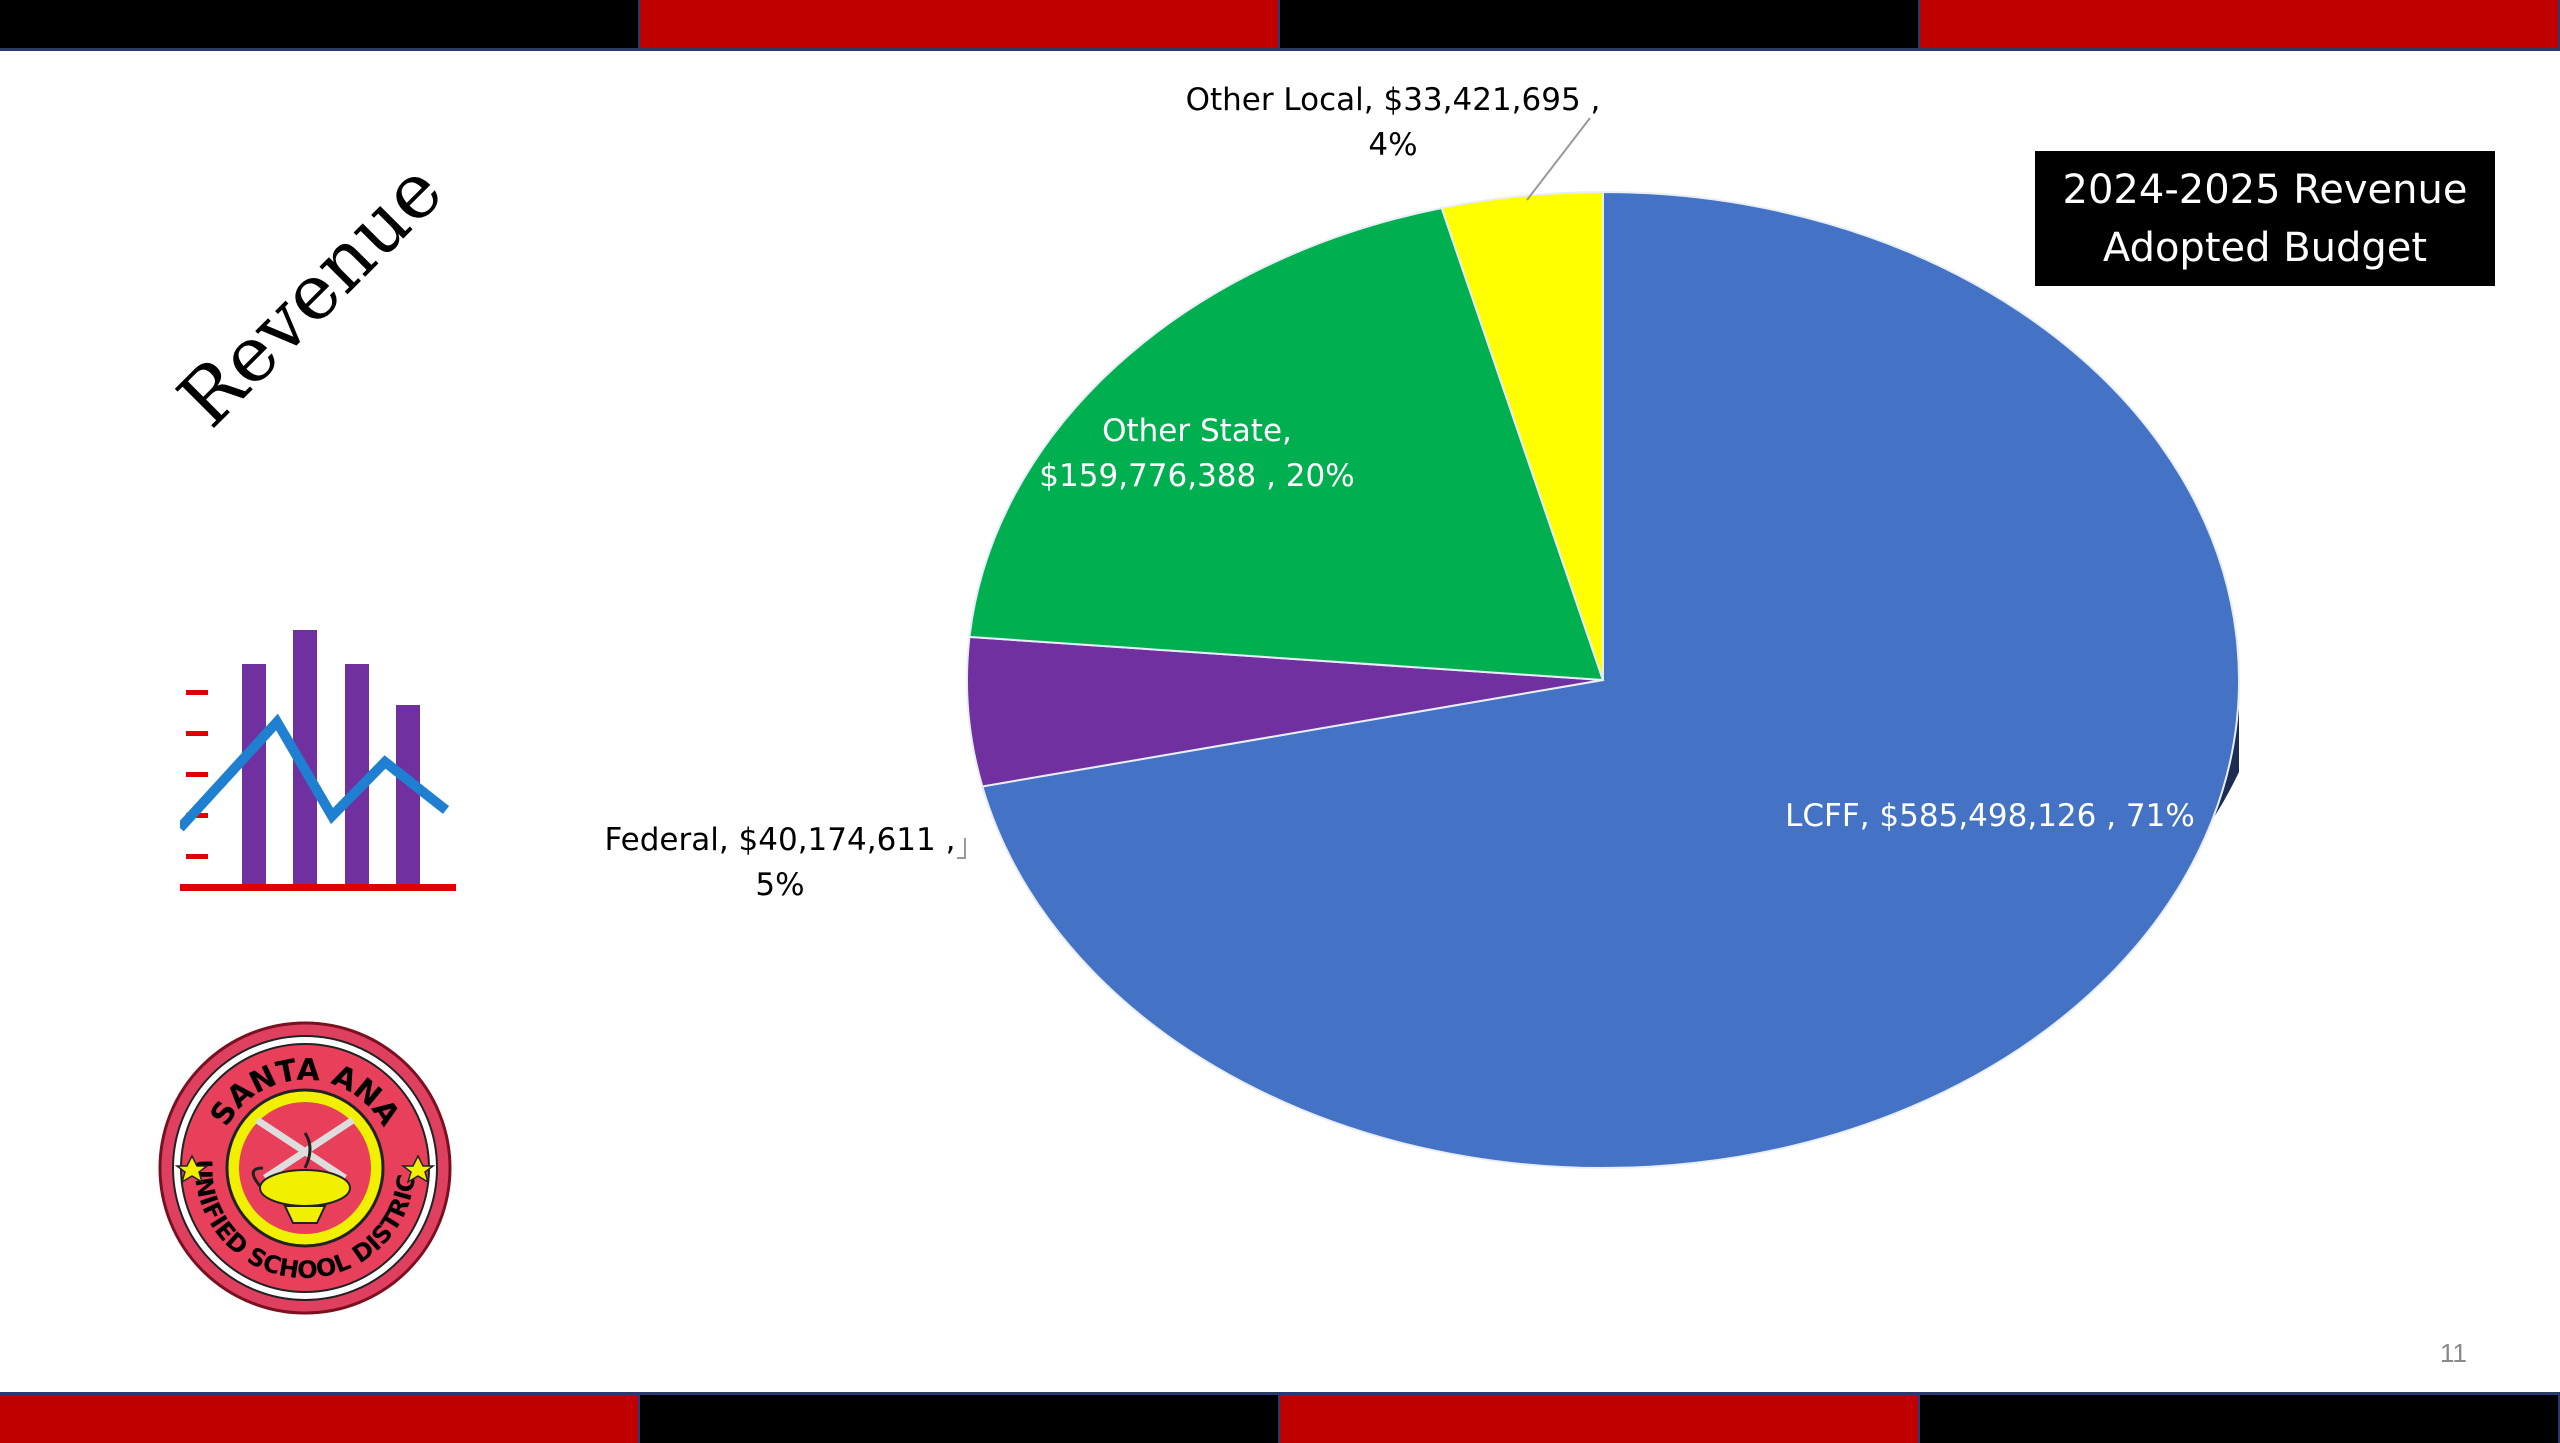  I want to click on school-district-seal: SANTA ANA UNIFIED SCHOOL DISTRICT, so click(303, 1166).